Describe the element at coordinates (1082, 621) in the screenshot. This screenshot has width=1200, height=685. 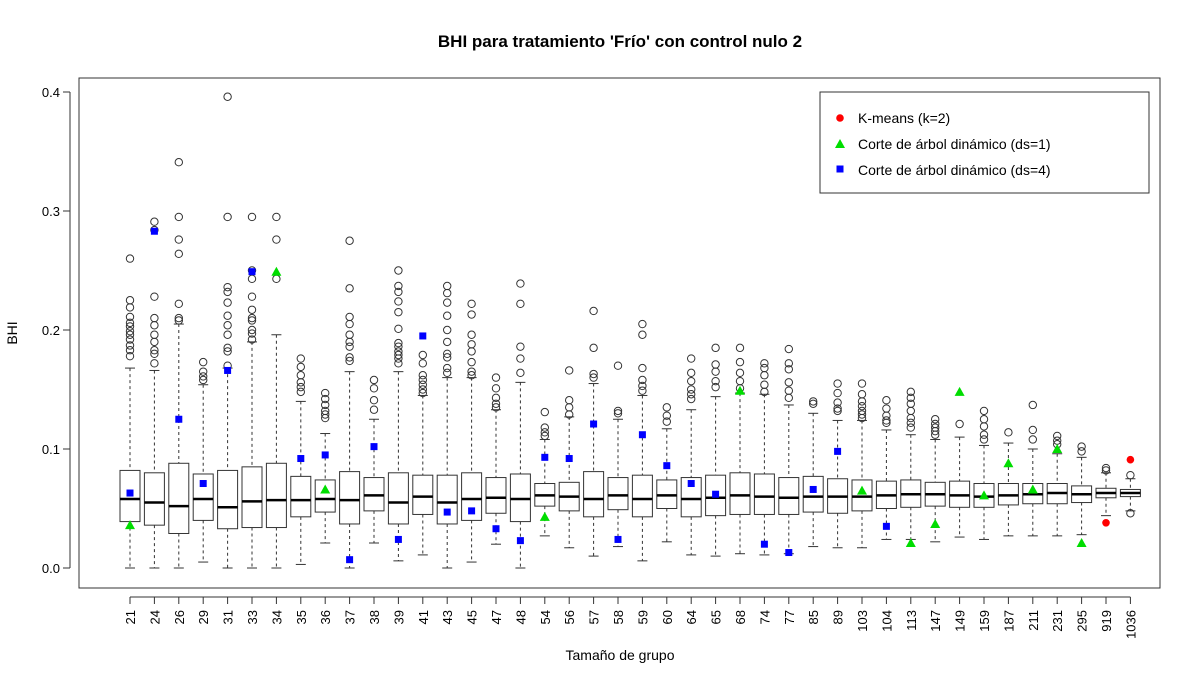
I see `x-tick-label: 295` at that location.